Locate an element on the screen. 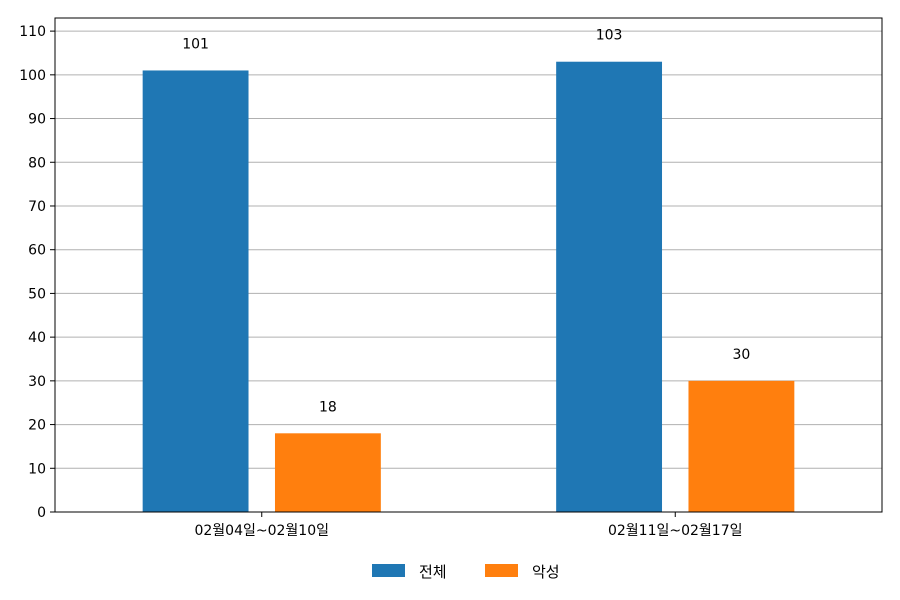 This screenshot has width=900, height=600. y-tick-label: 10 is located at coordinates (37, 469).